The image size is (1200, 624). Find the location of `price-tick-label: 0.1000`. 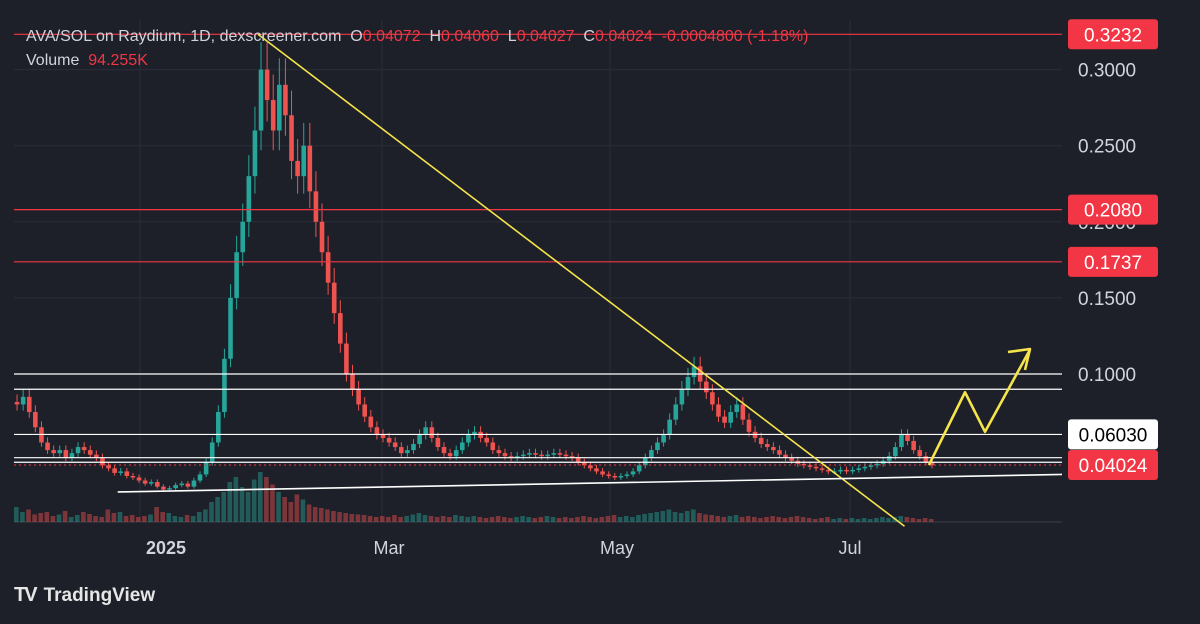

price-tick-label: 0.1000 is located at coordinates (1107, 375).